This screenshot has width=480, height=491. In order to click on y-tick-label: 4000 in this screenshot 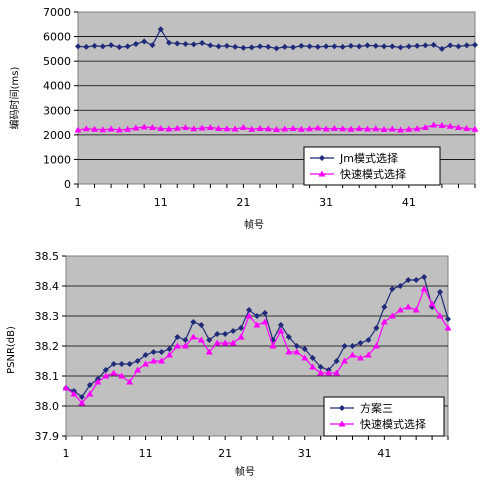, I will do `click(57, 86)`.